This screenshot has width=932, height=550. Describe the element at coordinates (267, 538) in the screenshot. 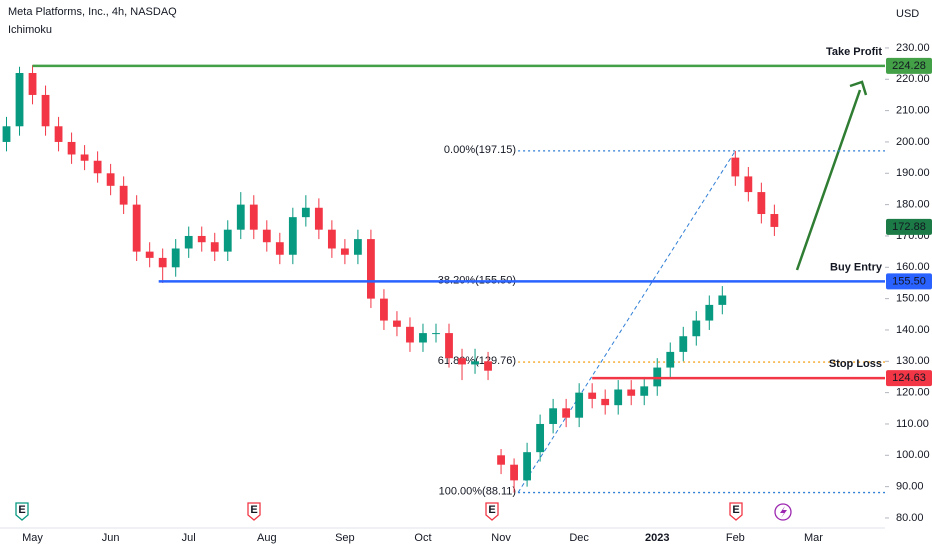

I see `x-tick-label: Aug` at that location.